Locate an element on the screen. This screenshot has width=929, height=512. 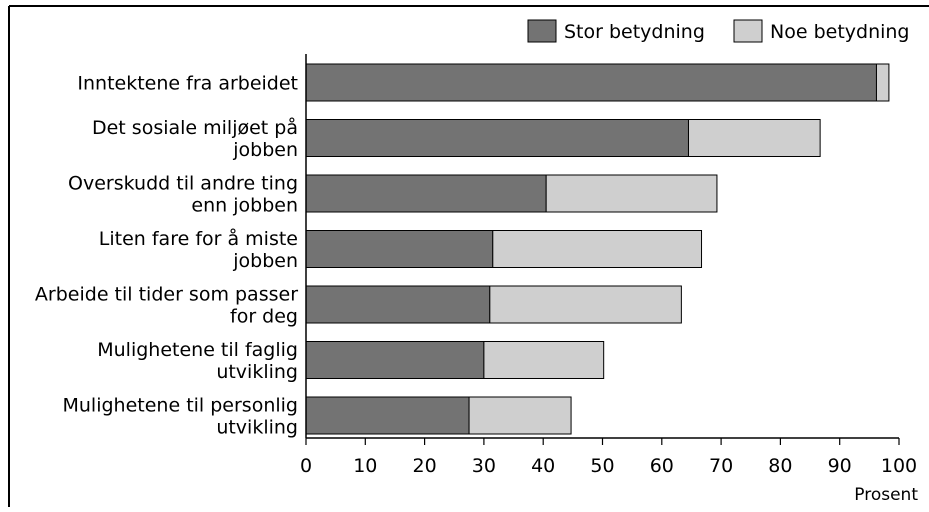
legend-swatch-stor is located at coordinates (542, 31).